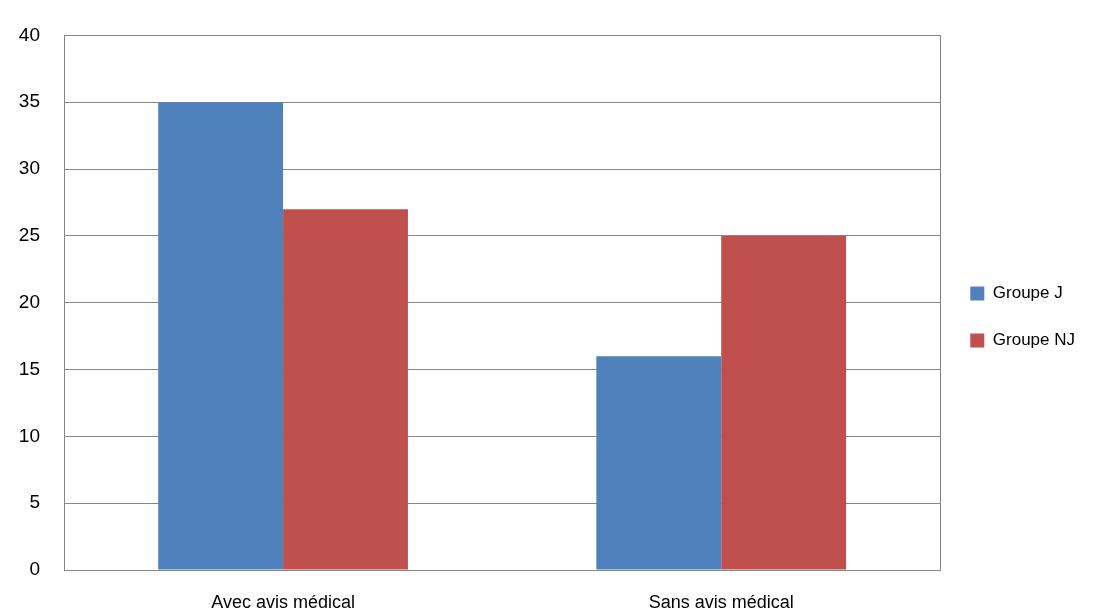 This screenshot has height=615, width=1117. What do you see at coordinates (29, 368) in the screenshot?
I see `y-tick-label: 15` at bounding box center [29, 368].